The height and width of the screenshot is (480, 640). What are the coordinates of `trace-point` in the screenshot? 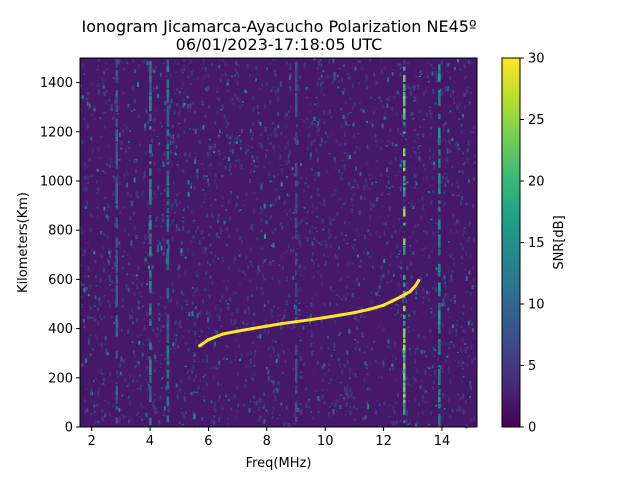 It's located at (392, 301).